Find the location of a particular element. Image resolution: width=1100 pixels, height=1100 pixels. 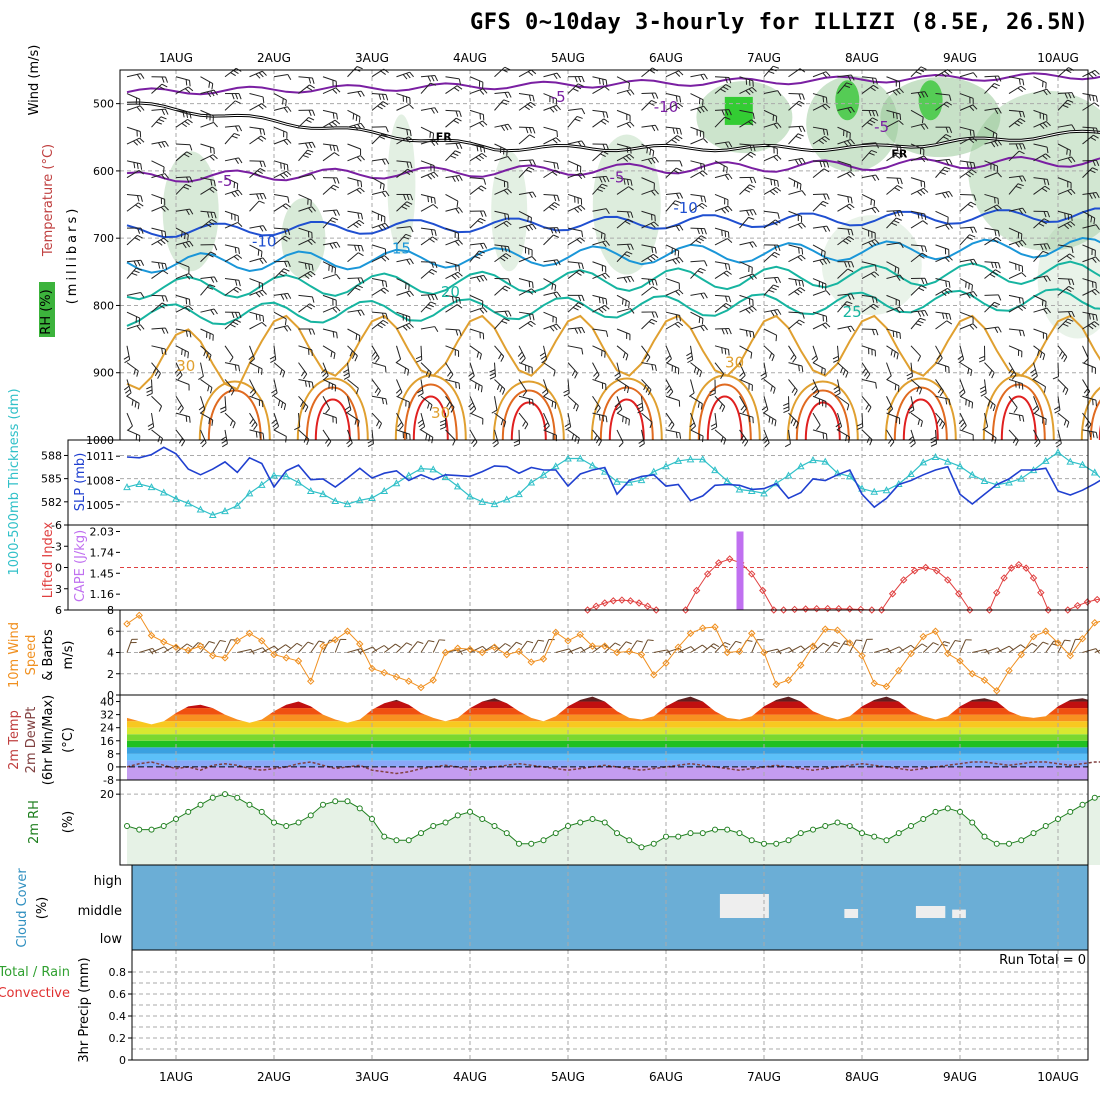

y-tick-label: 0.4 is located at coordinates (118, 1016).